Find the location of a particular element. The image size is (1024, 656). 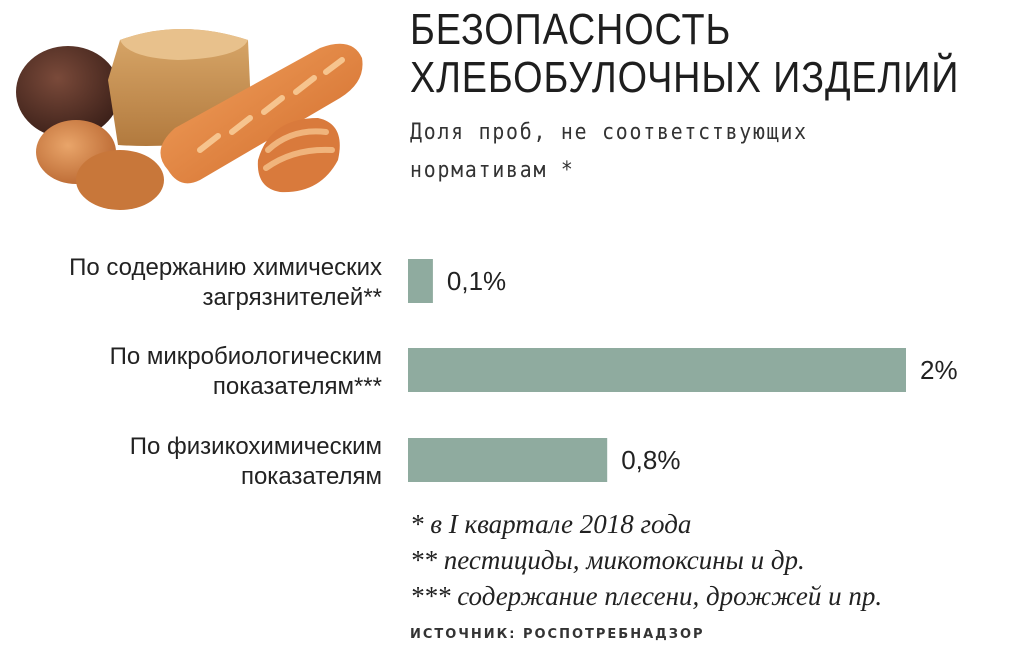

category-label-2-line-2: показателям*** is located at coordinates (297, 386).